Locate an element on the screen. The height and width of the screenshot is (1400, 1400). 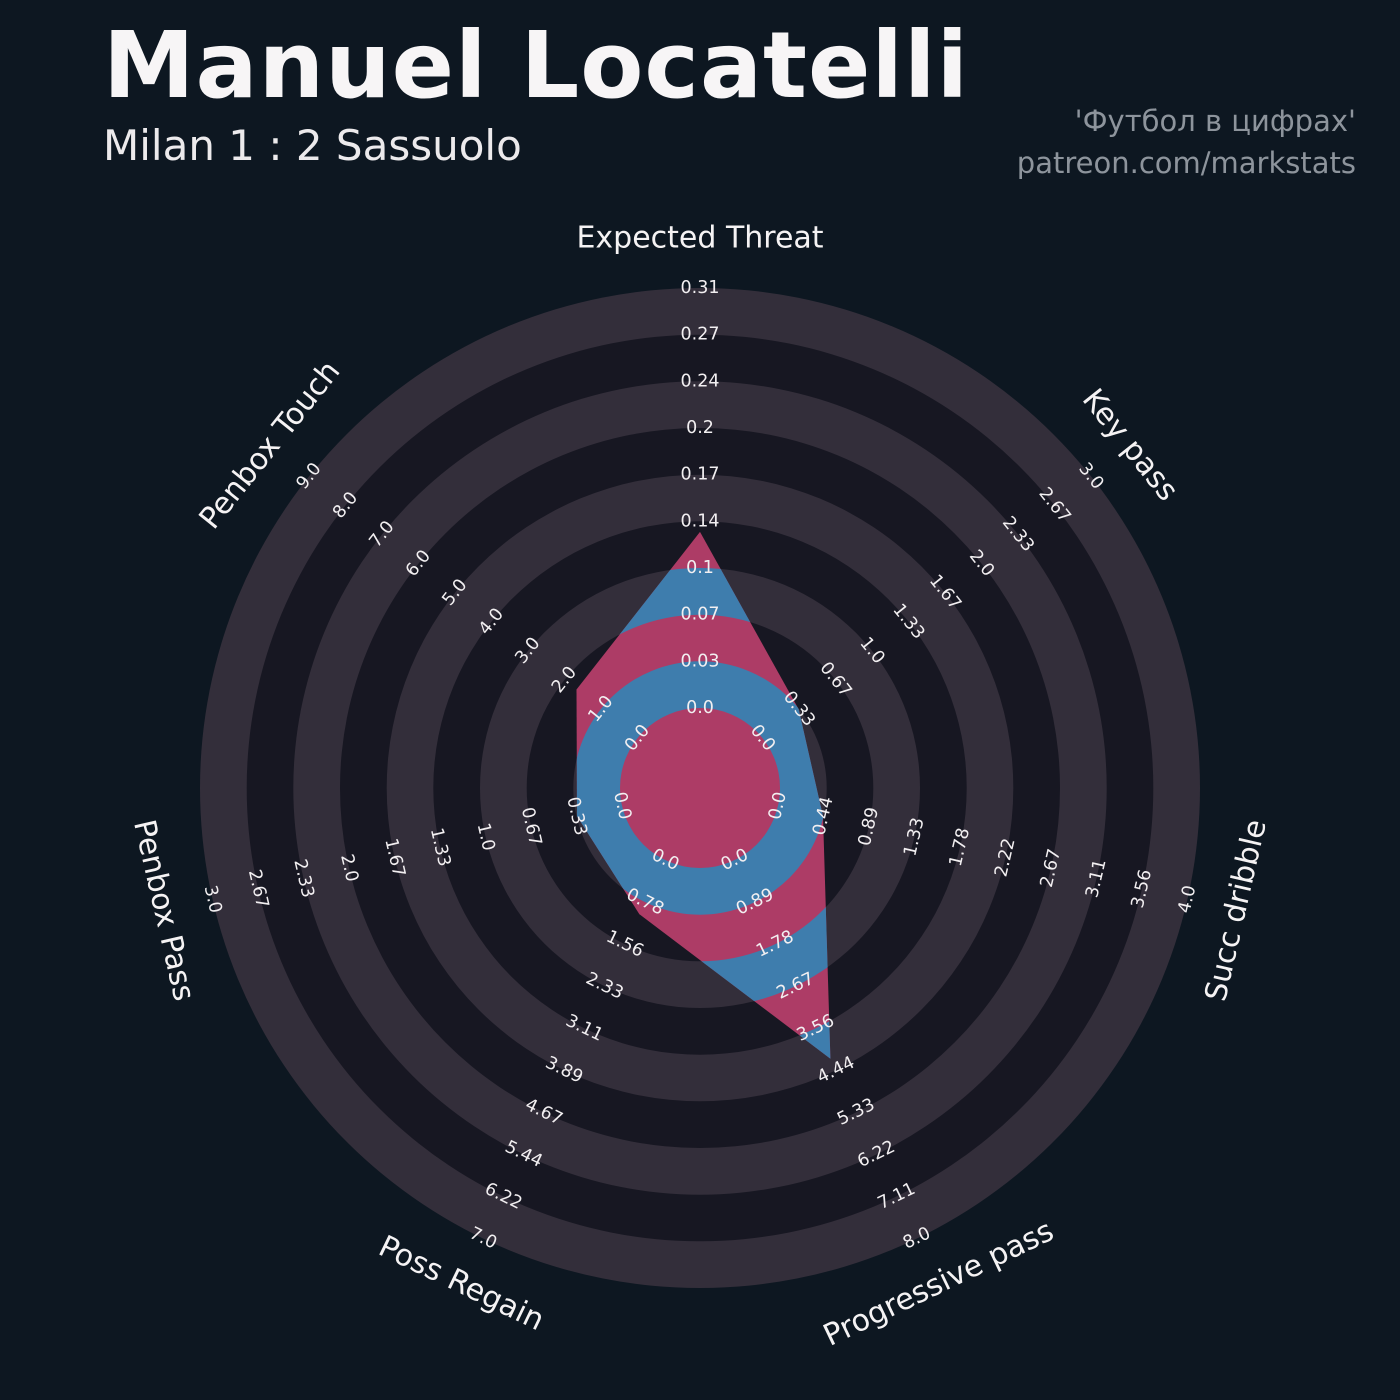
credit-brand: 'Футбол в цифрах' is located at coordinates (1215, 121).